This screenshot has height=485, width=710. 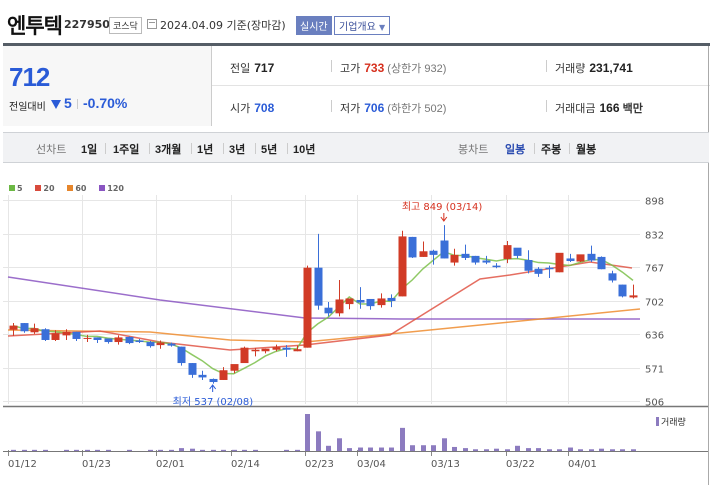 What do you see at coordinates (515, 150) in the screenshot?
I see `tab-daily: 일봉` at bounding box center [515, 150].